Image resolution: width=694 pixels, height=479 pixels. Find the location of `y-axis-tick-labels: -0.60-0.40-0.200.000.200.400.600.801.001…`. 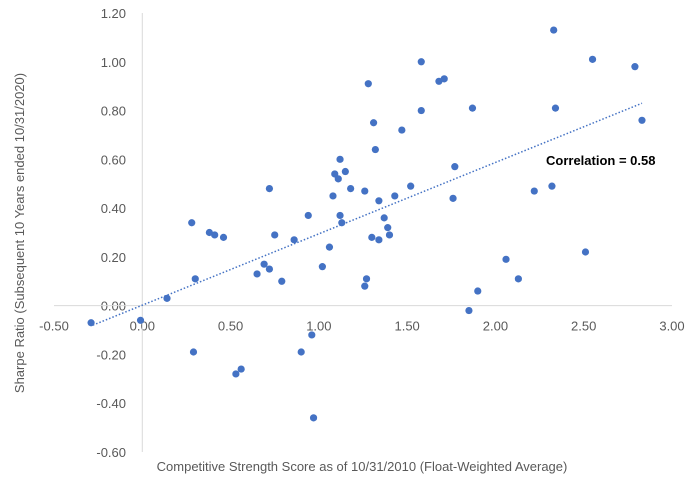

y-axis-tick-labels: -0.60-0.40-0.200.000.200.400.600.801.001… is located at coordinates (111, 233).